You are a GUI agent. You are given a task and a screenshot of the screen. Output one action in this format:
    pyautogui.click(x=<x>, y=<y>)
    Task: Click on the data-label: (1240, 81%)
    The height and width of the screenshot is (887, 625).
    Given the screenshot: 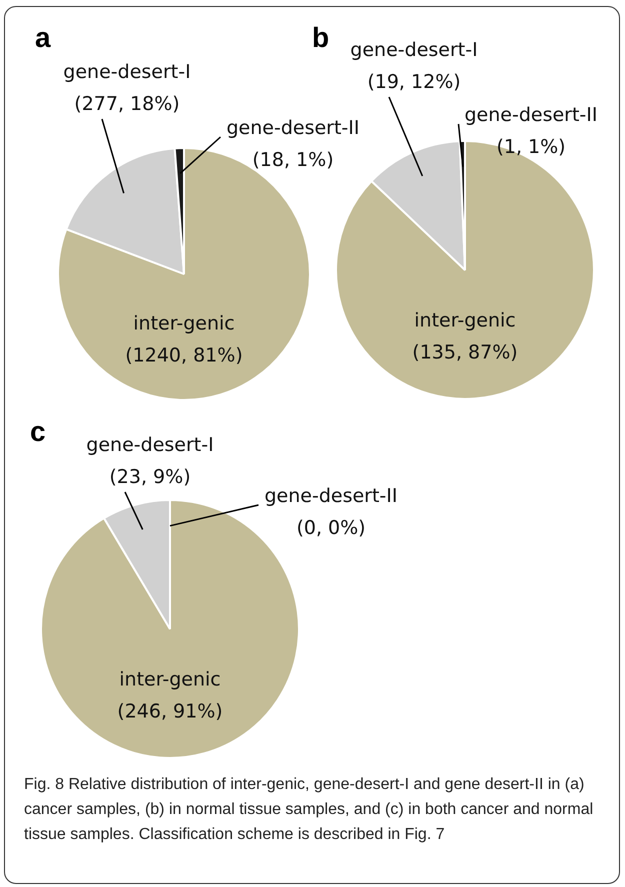 What is the action you would take?
    pyautogui.click(x=184, y=355)
    